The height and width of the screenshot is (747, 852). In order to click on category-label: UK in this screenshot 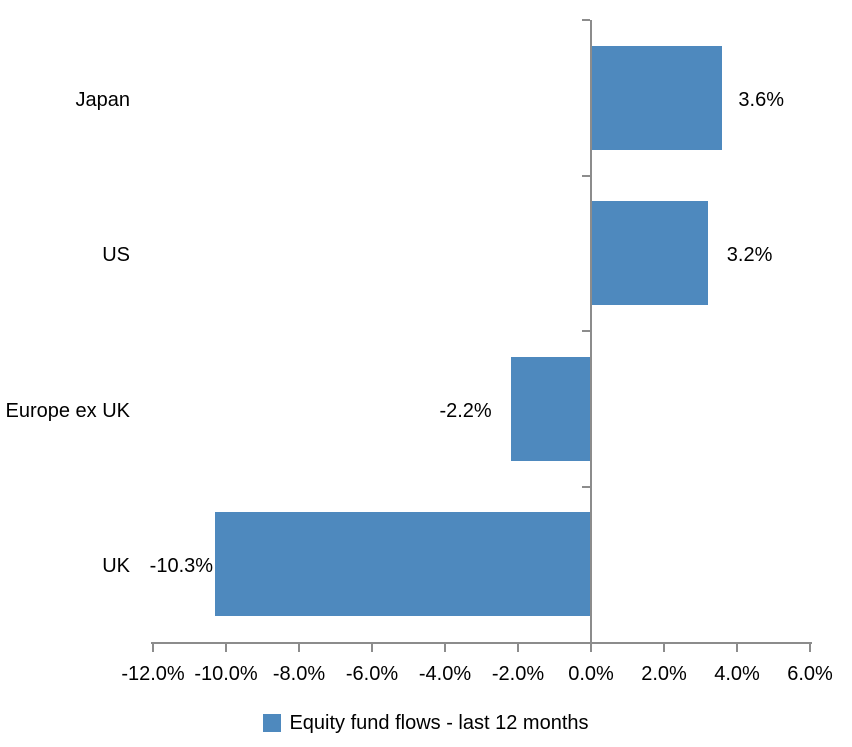, I will do `click(116, 566)`.